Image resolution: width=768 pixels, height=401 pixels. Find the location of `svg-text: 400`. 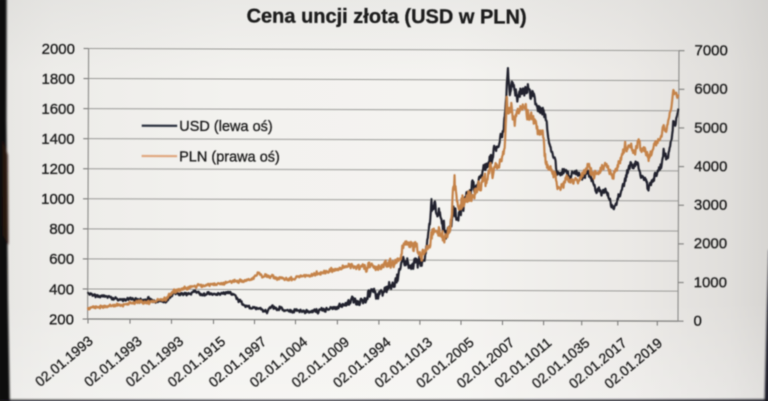

svg-text: 400 is located at coordinates (61, 289).